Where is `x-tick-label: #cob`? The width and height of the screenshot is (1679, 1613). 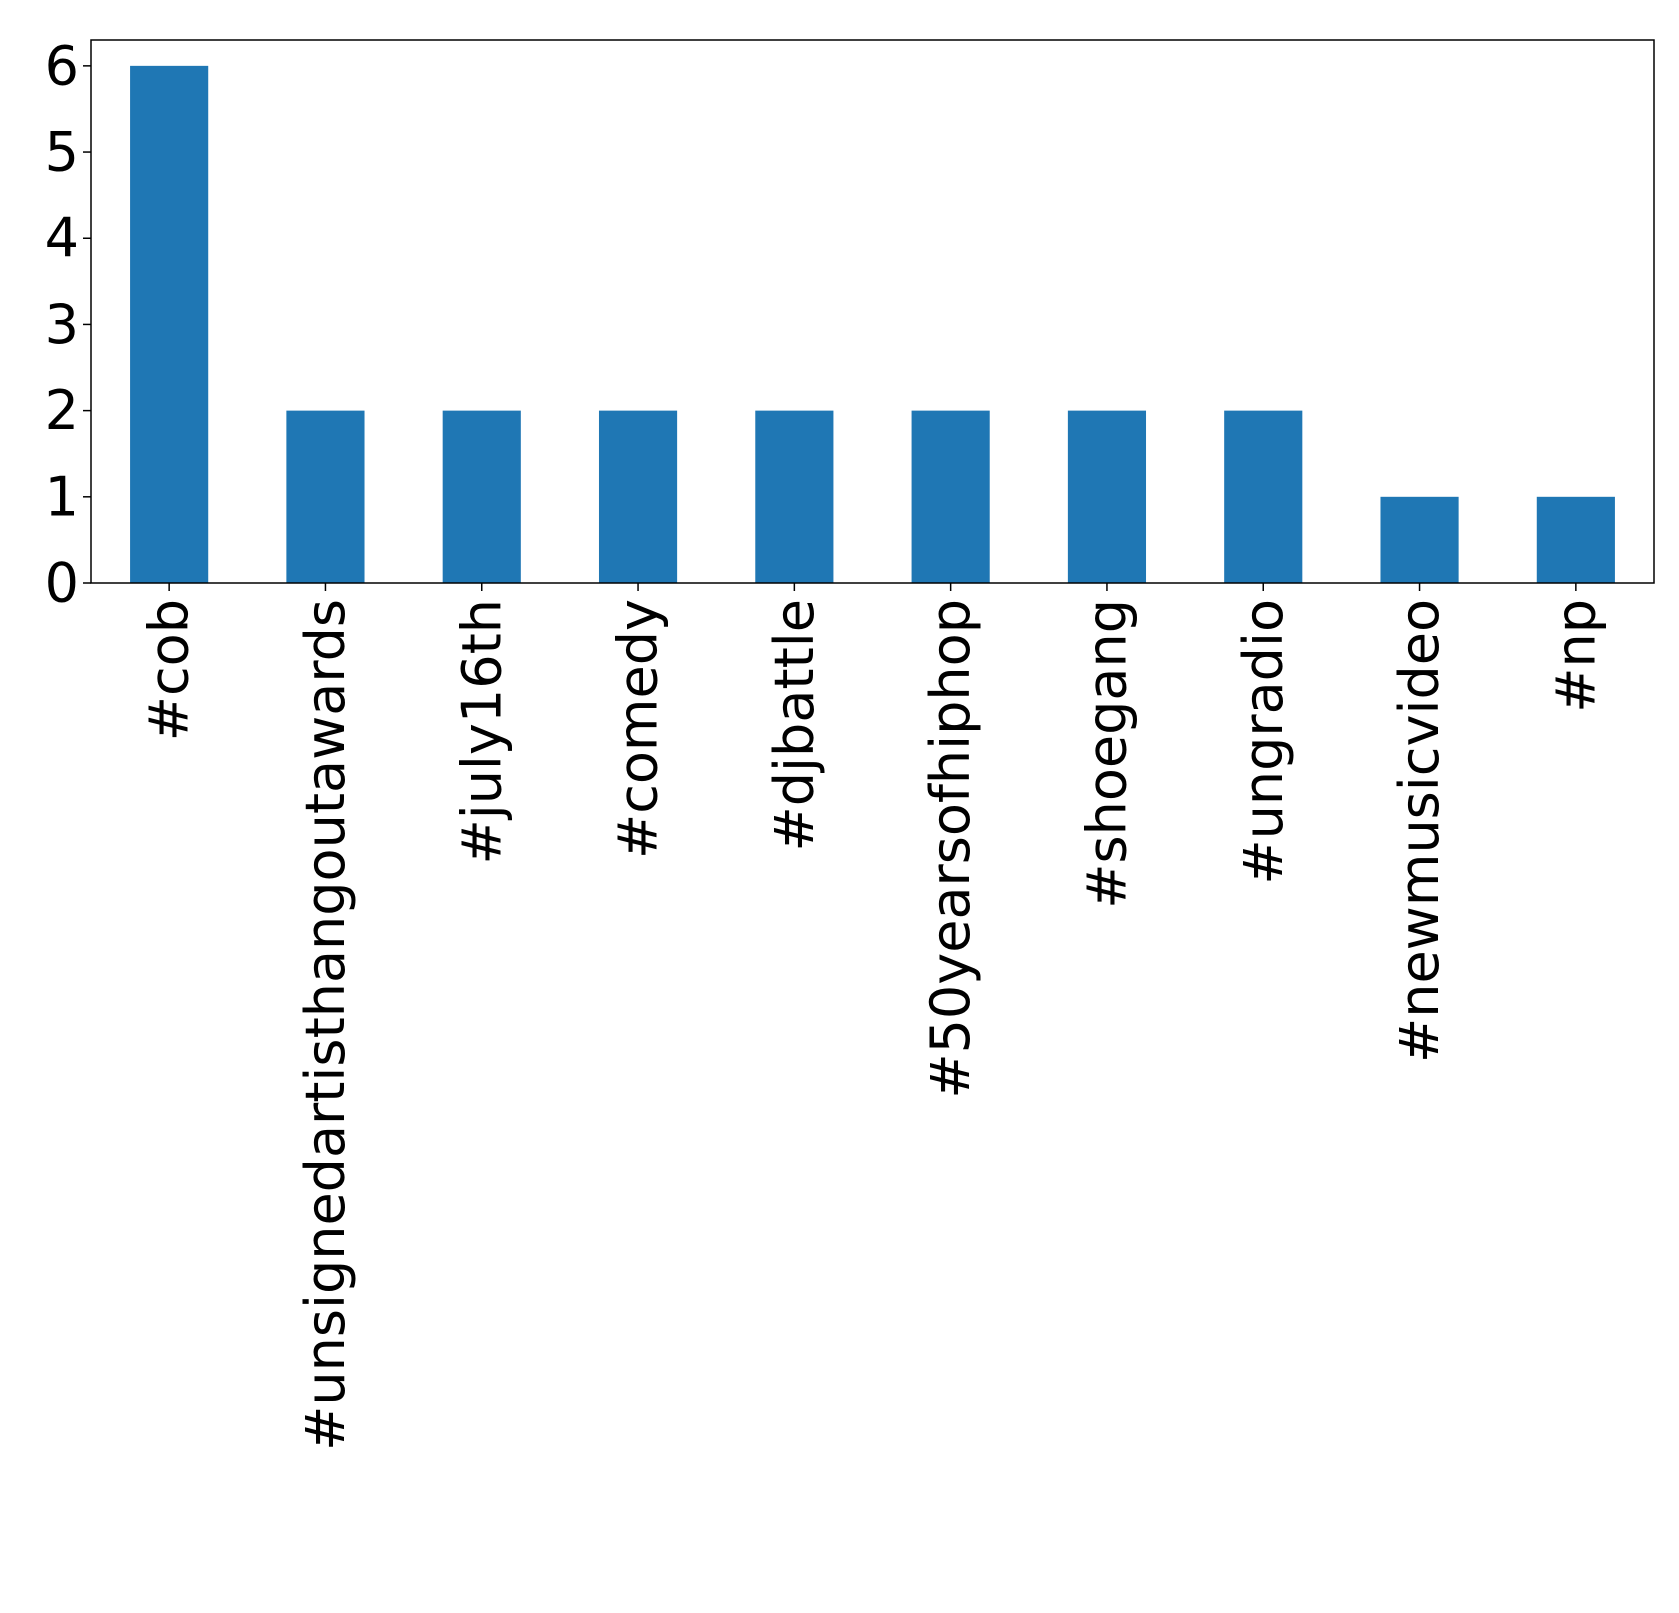 x-tick-label: #cob is located at coordinates (169, 670).